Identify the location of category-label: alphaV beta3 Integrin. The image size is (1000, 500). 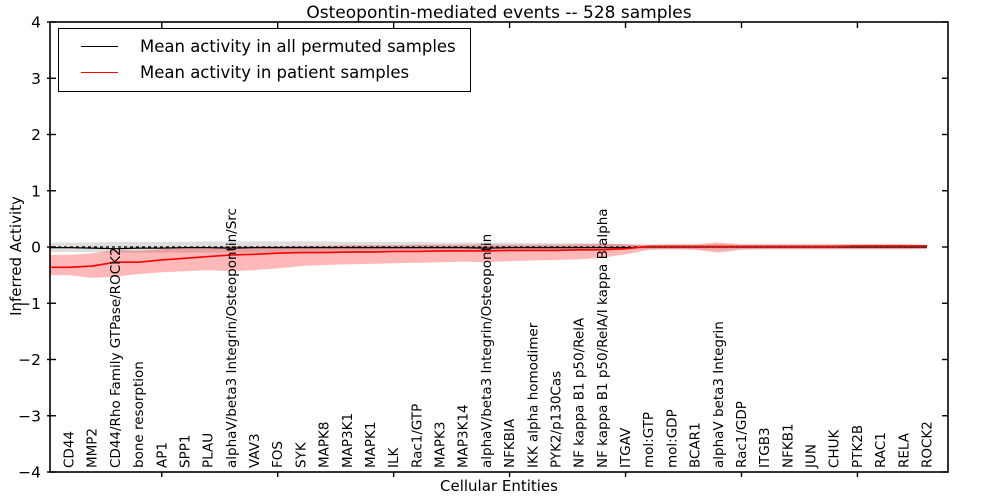
(719, 394).